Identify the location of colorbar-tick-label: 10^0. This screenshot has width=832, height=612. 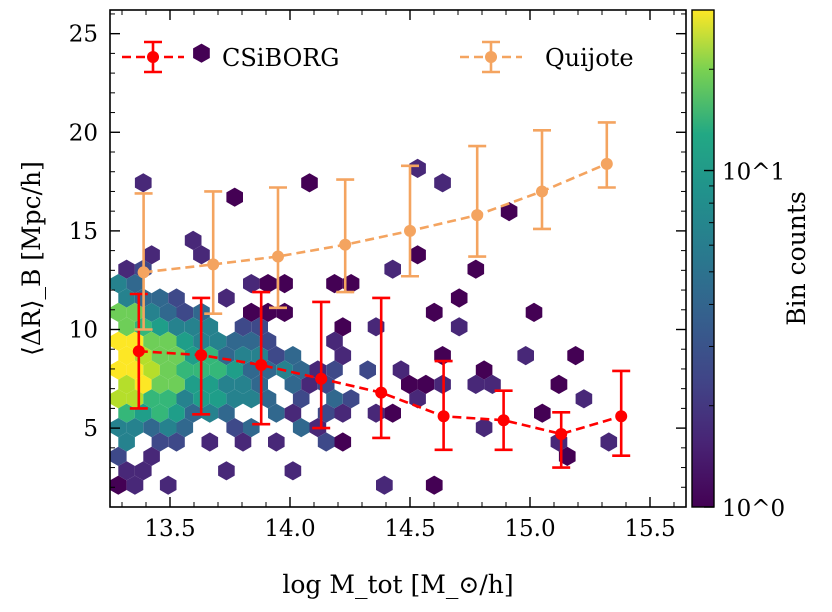
(753, 509).